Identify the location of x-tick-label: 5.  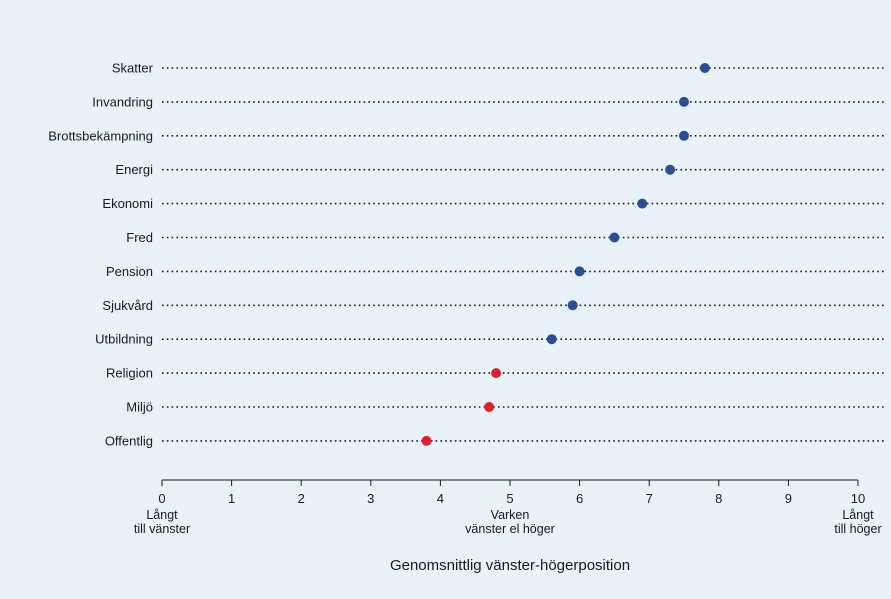
(509, 498).